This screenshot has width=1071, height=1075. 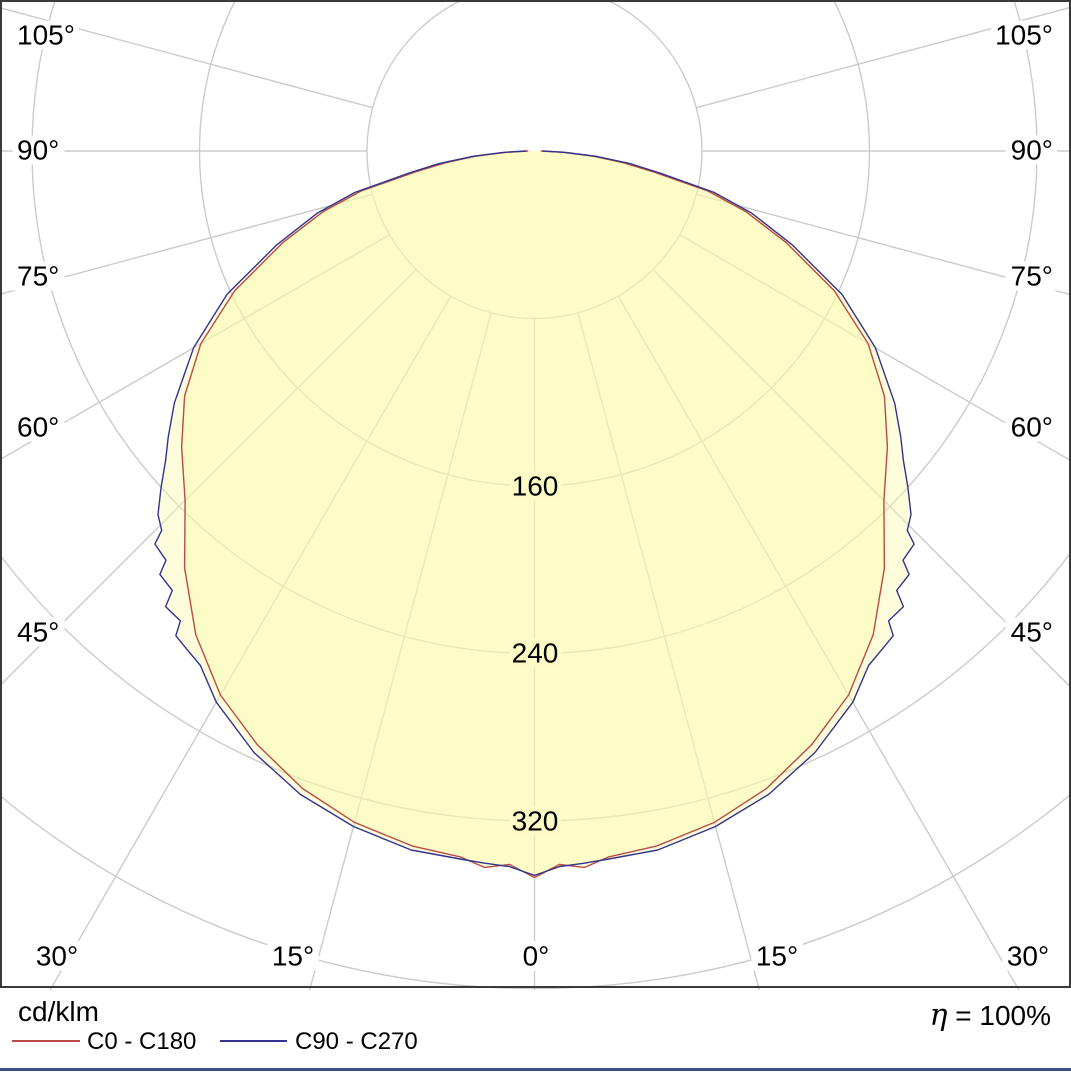 What do you see at coordinates (535, 1069) in the screenshot?
I see `bottom-rule` at bounding box center [535, 1069].